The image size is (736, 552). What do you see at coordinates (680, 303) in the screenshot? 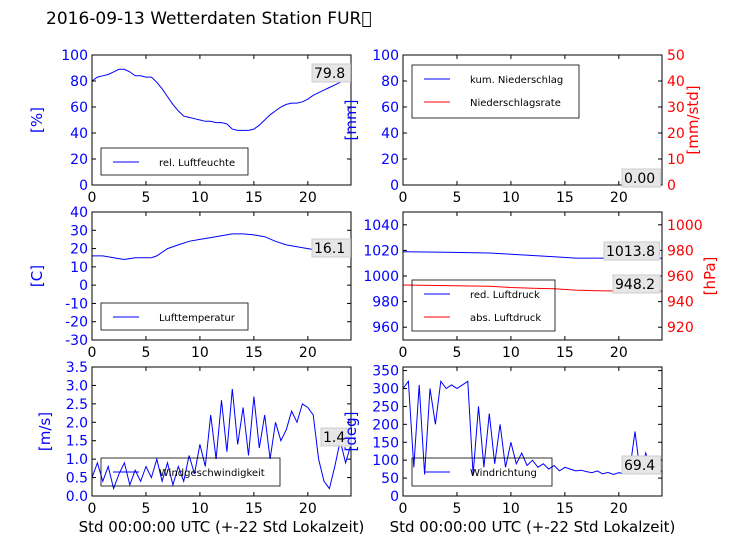
I see `y2-tick-label: 940` at bounding box center [680, 303].